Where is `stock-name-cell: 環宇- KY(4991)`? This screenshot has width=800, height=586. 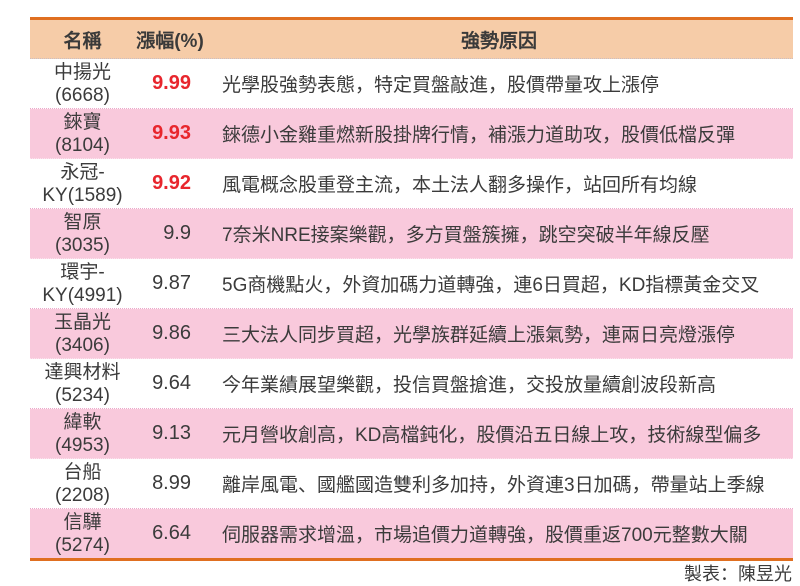 stock-name-cell: 環宇- KY(4991) is located at coordinates (82, 283).